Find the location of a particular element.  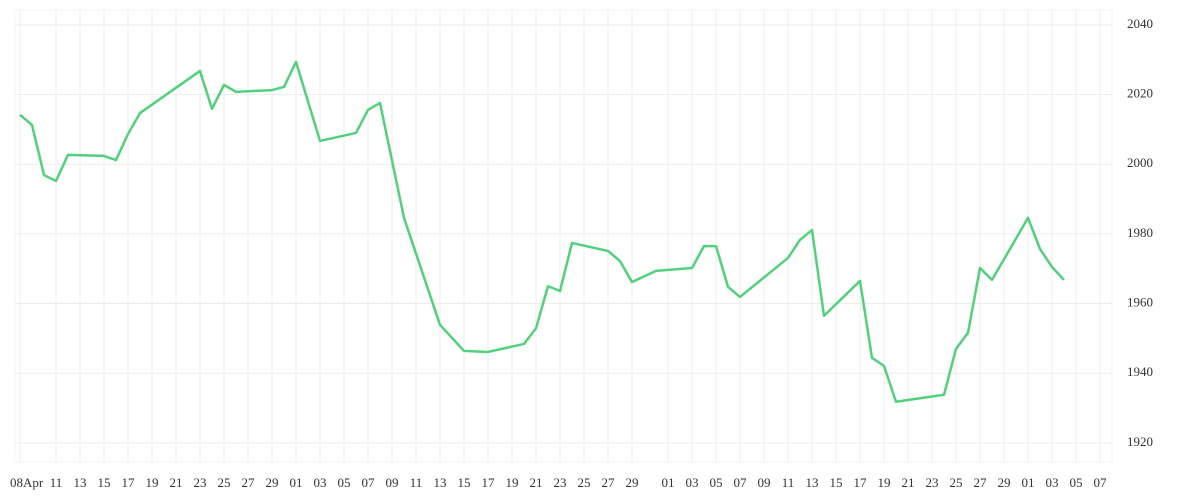

y-tick-label: 1980 is located at coordinates (1140, 232).